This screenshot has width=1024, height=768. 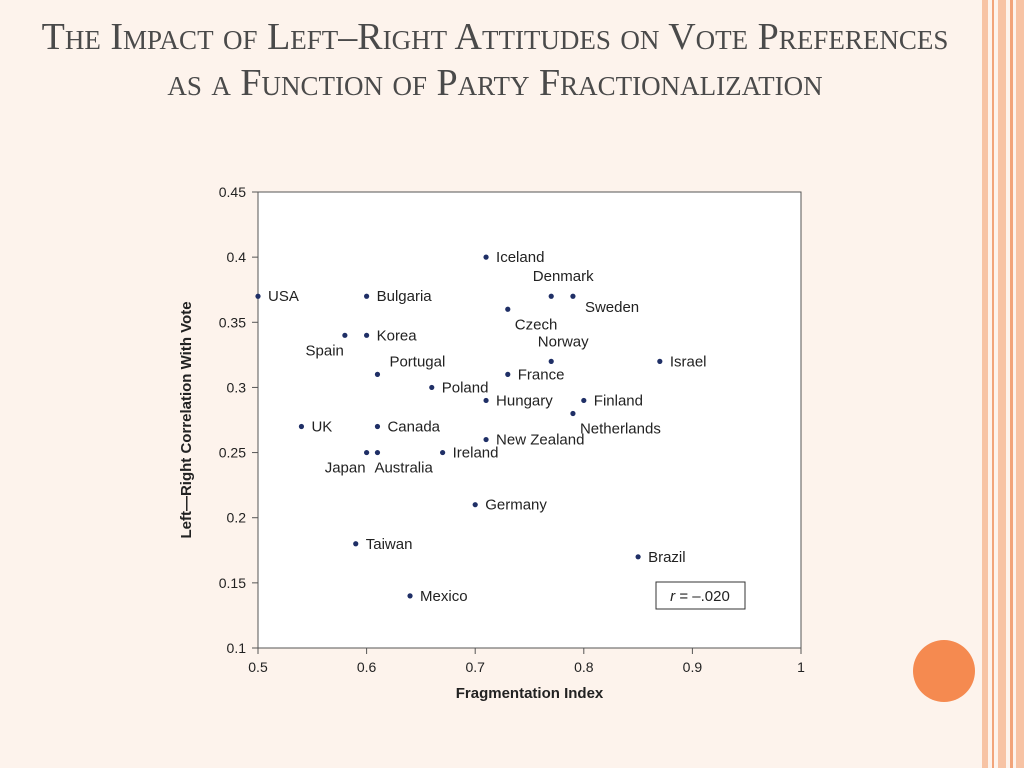 What do you see at coordinates (237, 648) in the screenshot?
I see `y-tick-label: 0.1` at bounding box center [237, 648].